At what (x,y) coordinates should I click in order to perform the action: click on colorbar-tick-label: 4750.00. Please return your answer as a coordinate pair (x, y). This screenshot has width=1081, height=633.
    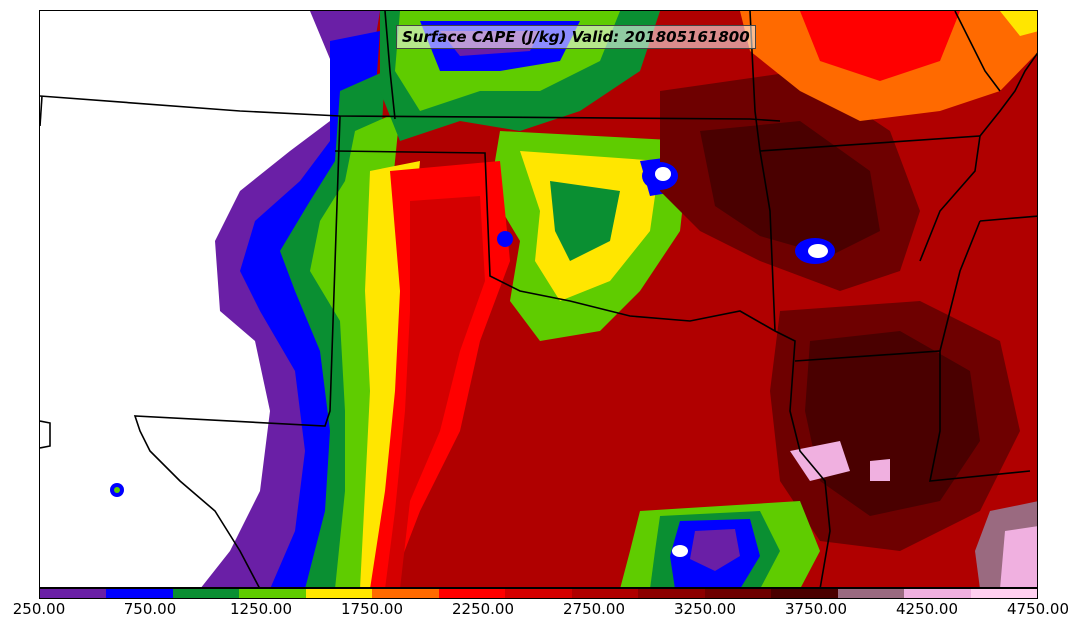
    Looking at the image, I should click on (1038, 609).